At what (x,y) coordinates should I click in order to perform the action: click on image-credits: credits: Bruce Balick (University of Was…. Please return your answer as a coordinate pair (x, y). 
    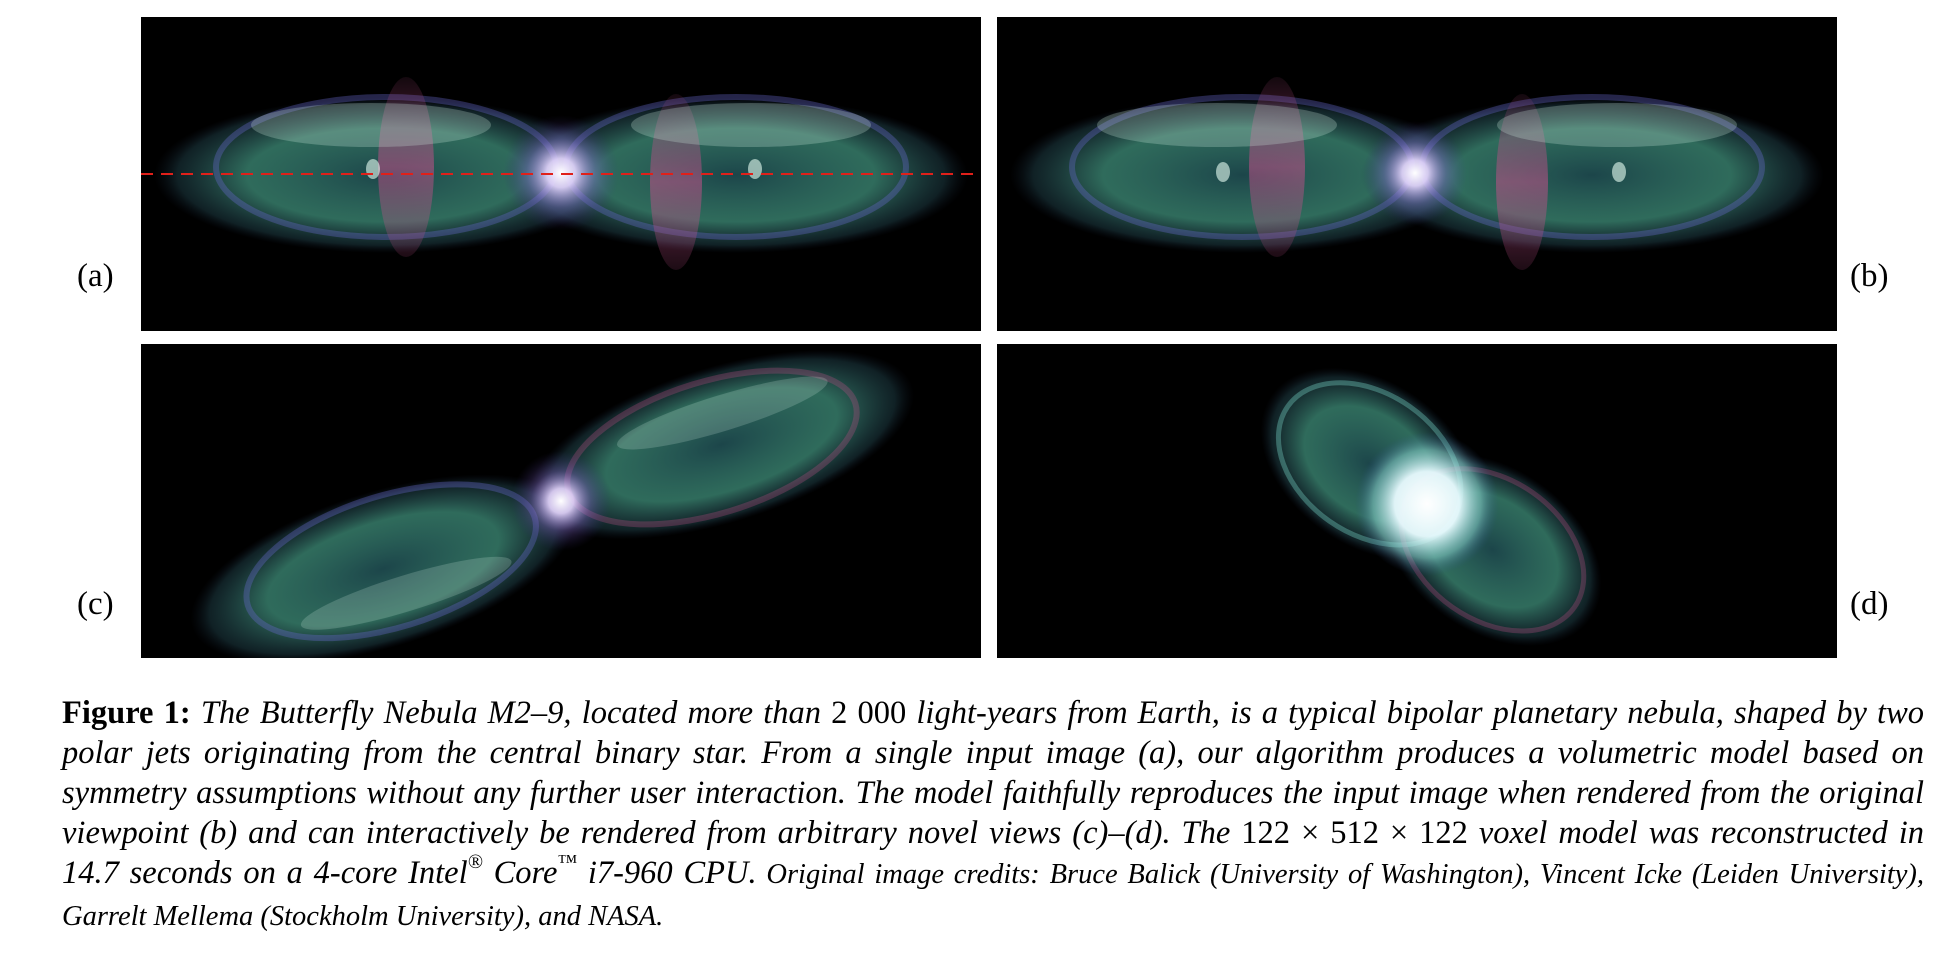
    Looking at the image, I should click on (993, 895).